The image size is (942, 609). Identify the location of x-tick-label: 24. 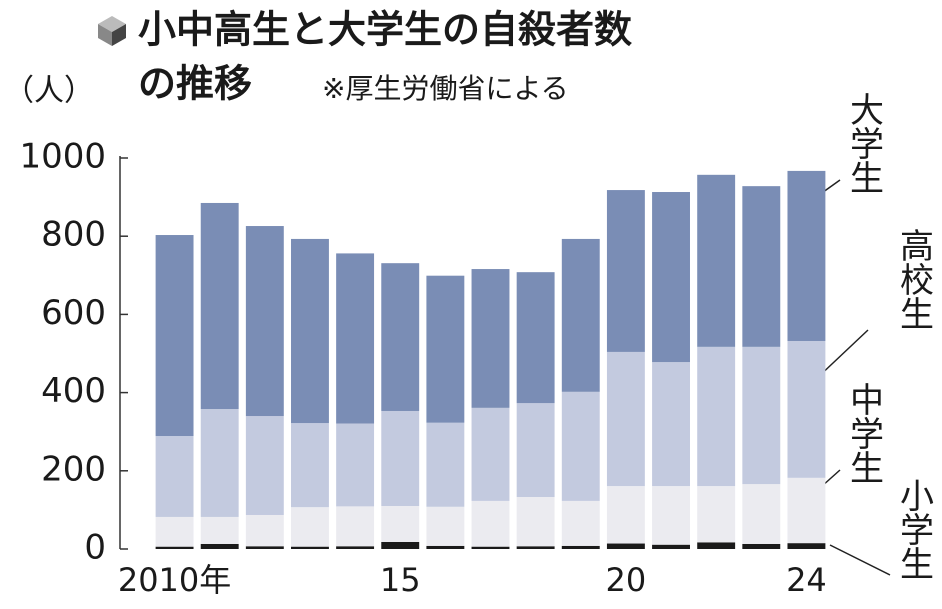
(806, 580).